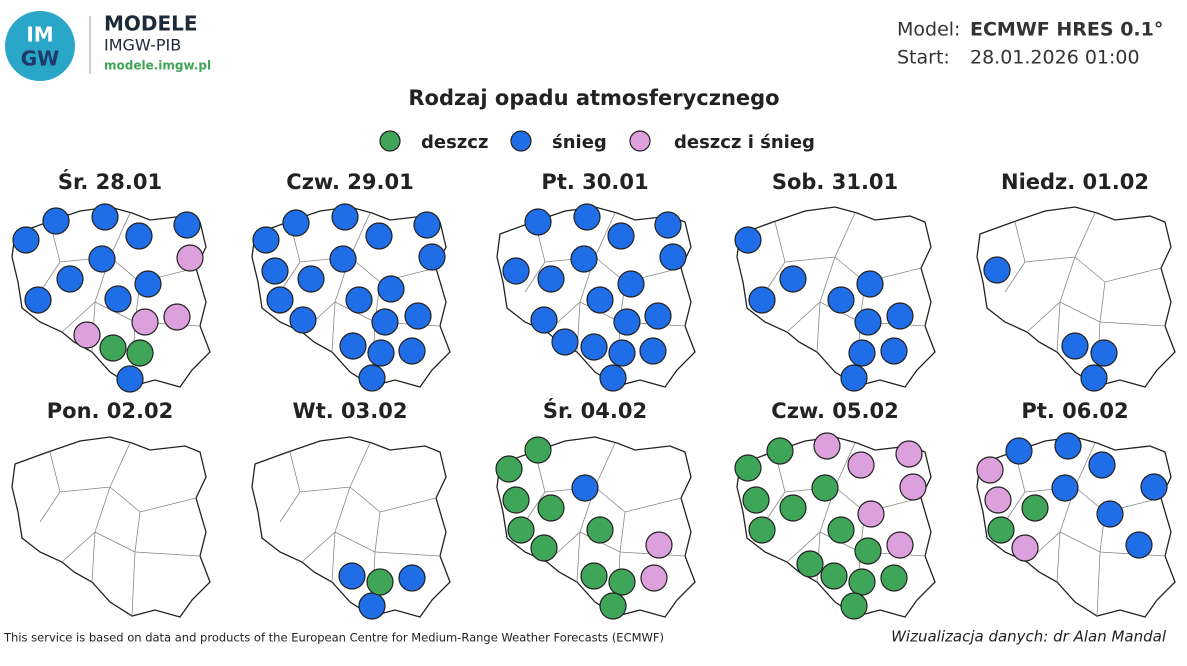 This screenshot has width=1187, height=666. Describe the element at coordinates (1075, 182) in the screenshot. I see `day-label: Niedz. 01.02` at that location.